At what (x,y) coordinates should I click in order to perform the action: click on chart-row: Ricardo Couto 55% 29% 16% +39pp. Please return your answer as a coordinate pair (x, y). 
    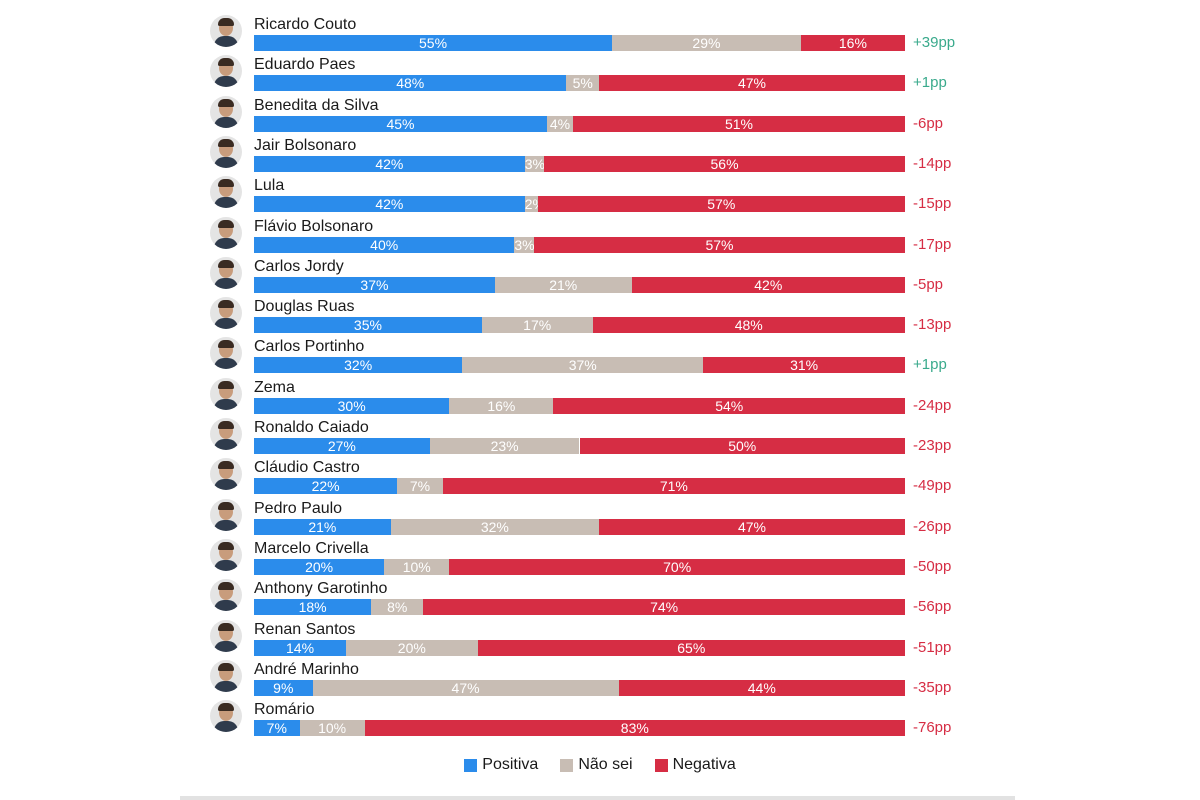
    Looking at the image, I should click on (595, 34).